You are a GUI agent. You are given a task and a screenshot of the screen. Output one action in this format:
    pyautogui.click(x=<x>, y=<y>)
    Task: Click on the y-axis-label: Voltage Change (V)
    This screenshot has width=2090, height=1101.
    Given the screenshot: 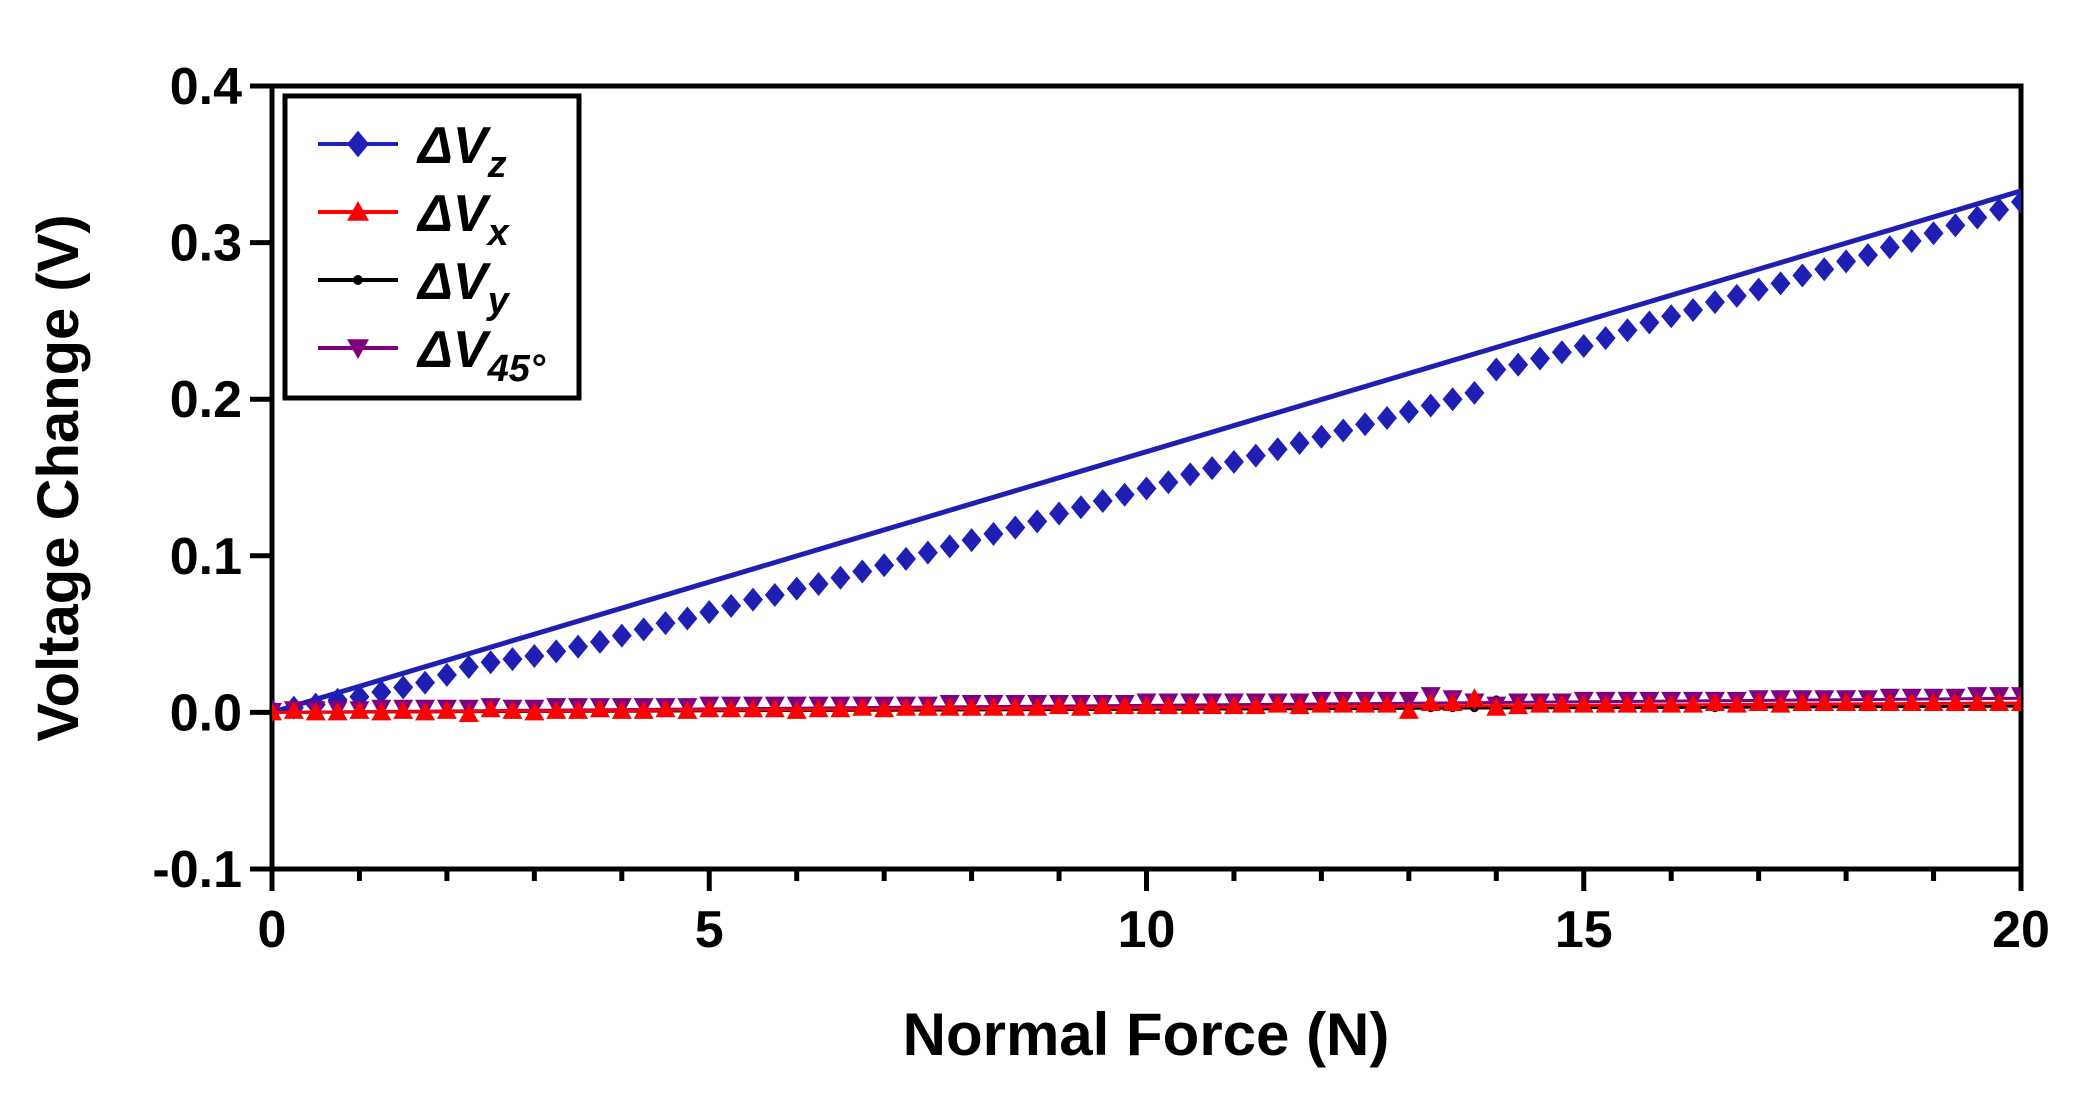 What is the action you would take?
    pyautogui.click(x=58, y=477)
    